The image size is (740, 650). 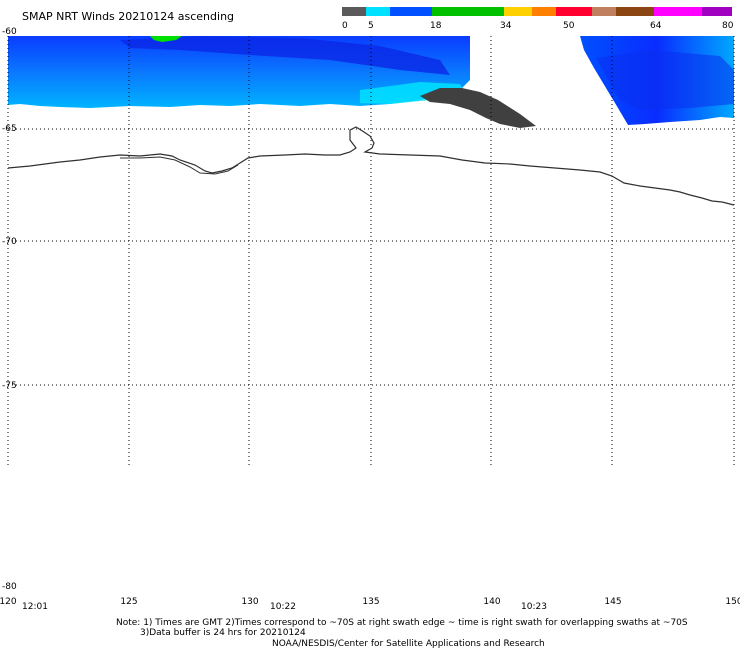 What do you see at coordinates (412, 93) in the screenshot?
I see `wind-swath-left-edge` at bounding box center [412, 93].